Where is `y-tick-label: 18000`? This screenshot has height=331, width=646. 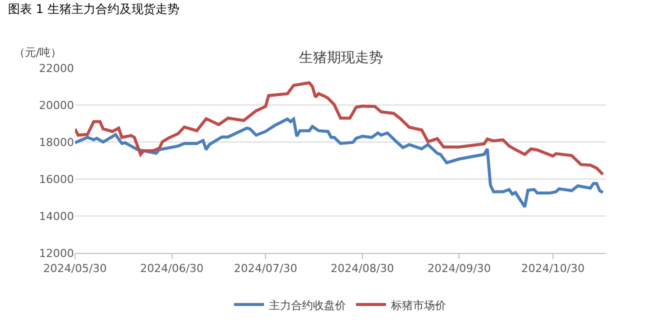
y-tick-label: 18000 is located at coordinates (56, 142).